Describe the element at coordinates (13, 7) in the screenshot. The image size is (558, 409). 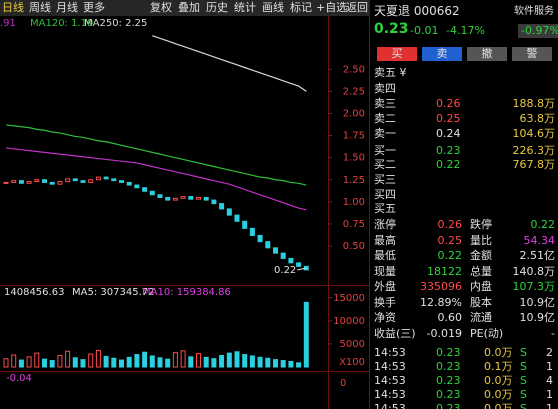
I see `toolbar-button: 日线` at that location.